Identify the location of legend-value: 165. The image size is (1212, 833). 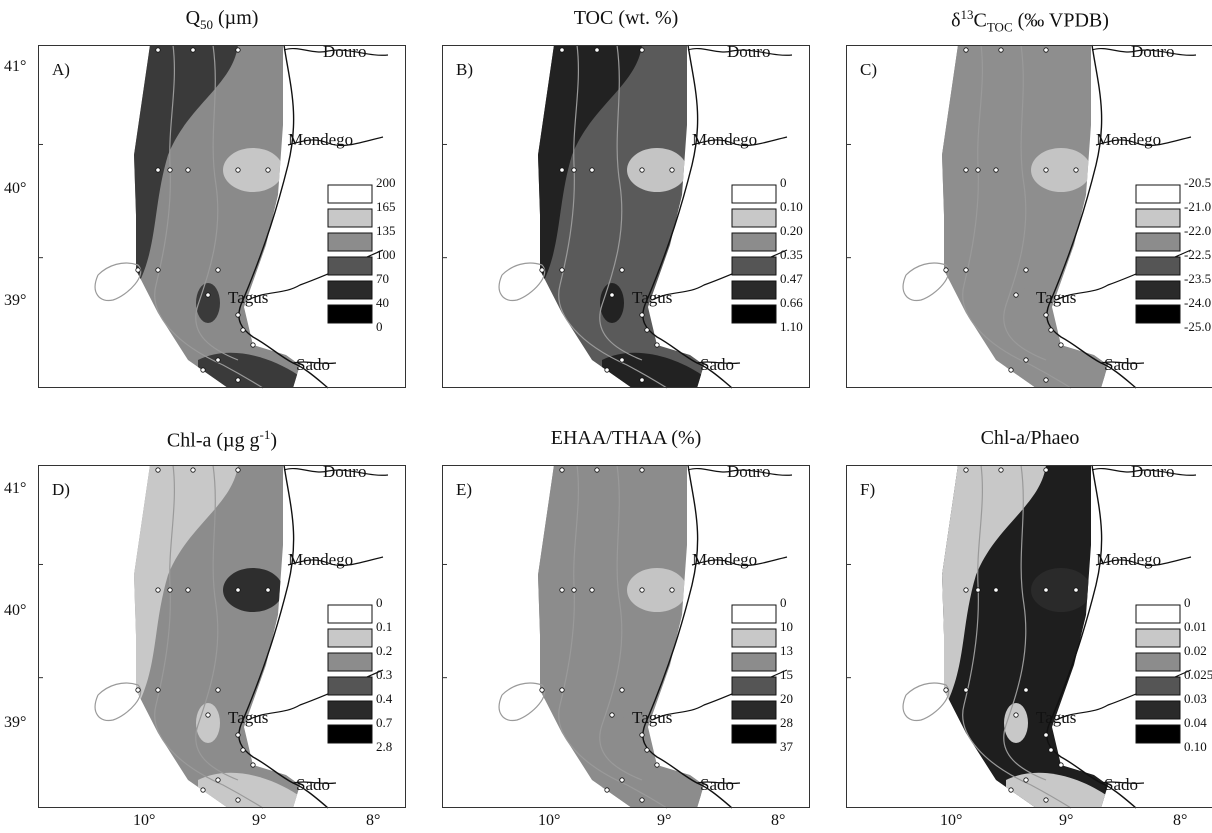
(386, 206).